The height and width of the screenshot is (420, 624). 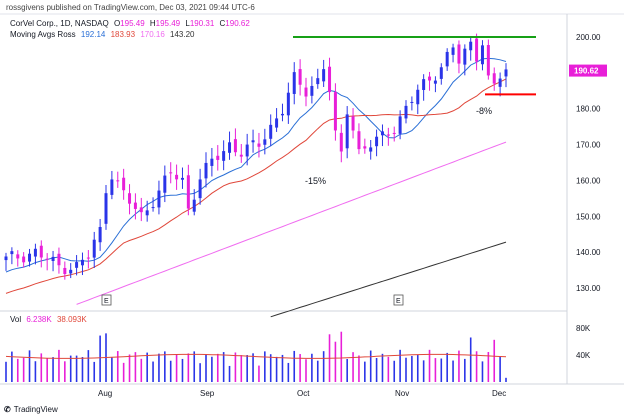 What do you see at coordinates (256, 356) in the screenshot?
I see `volume-ma-line` at bounding box center [256, 356].